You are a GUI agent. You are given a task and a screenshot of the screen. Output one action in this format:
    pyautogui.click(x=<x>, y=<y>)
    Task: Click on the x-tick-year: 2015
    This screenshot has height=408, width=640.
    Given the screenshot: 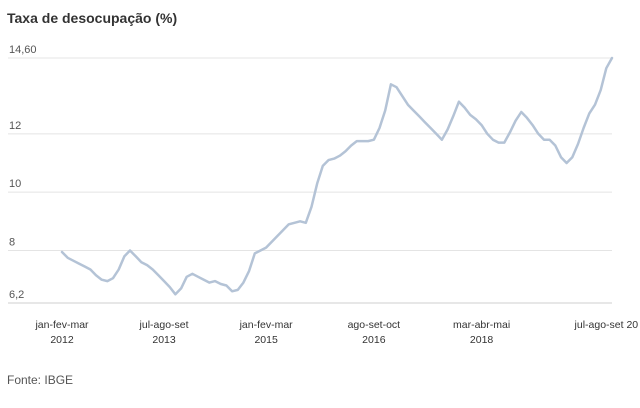 What is the action you would take?
    pyautogui.click(x=266, y=340)
    